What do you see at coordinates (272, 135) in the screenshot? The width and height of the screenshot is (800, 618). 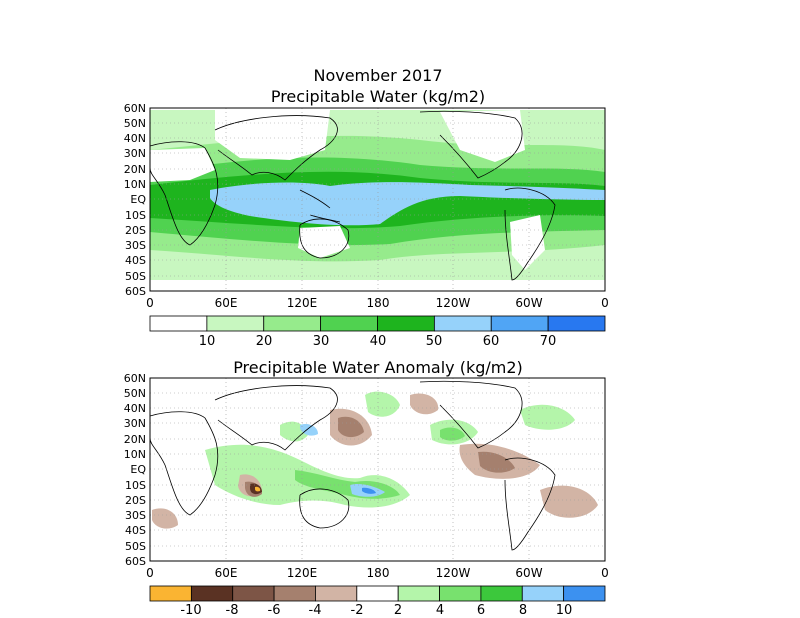 I see `pw-dry-asia` at bounding box center [272, 135].